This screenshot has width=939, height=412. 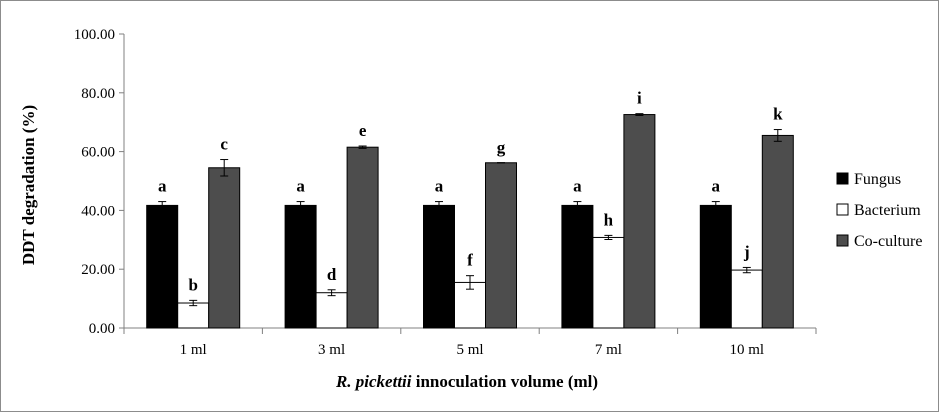 What do you see at coordinates (192, 284) in the screenshot?
I see `significance-label: b` at bounding box center [192, 284].